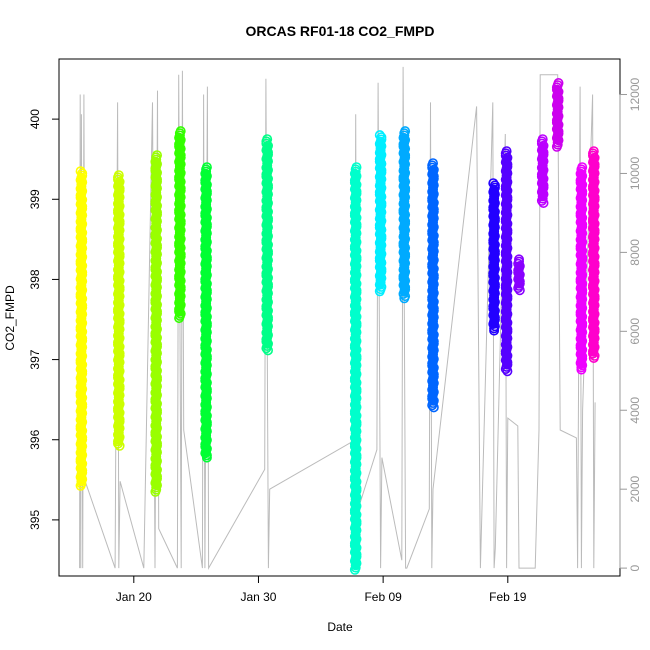 The height and width of the screenshot is (650, 650). Describe the element at coordinates (10, 318) in the screenshot. I see `y-axis-label: CO2_FMPD` at that location.